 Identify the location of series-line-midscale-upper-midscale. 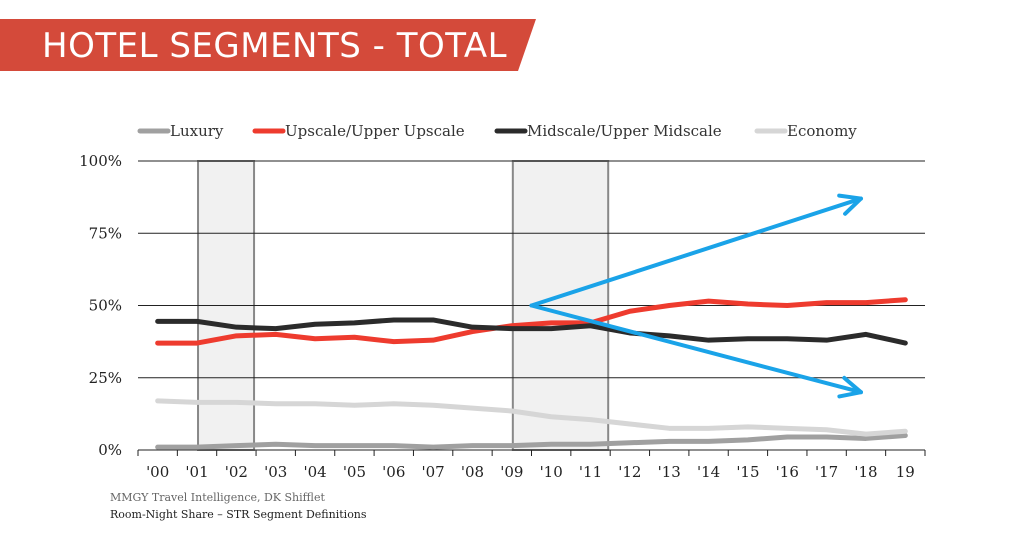
(531, 331).